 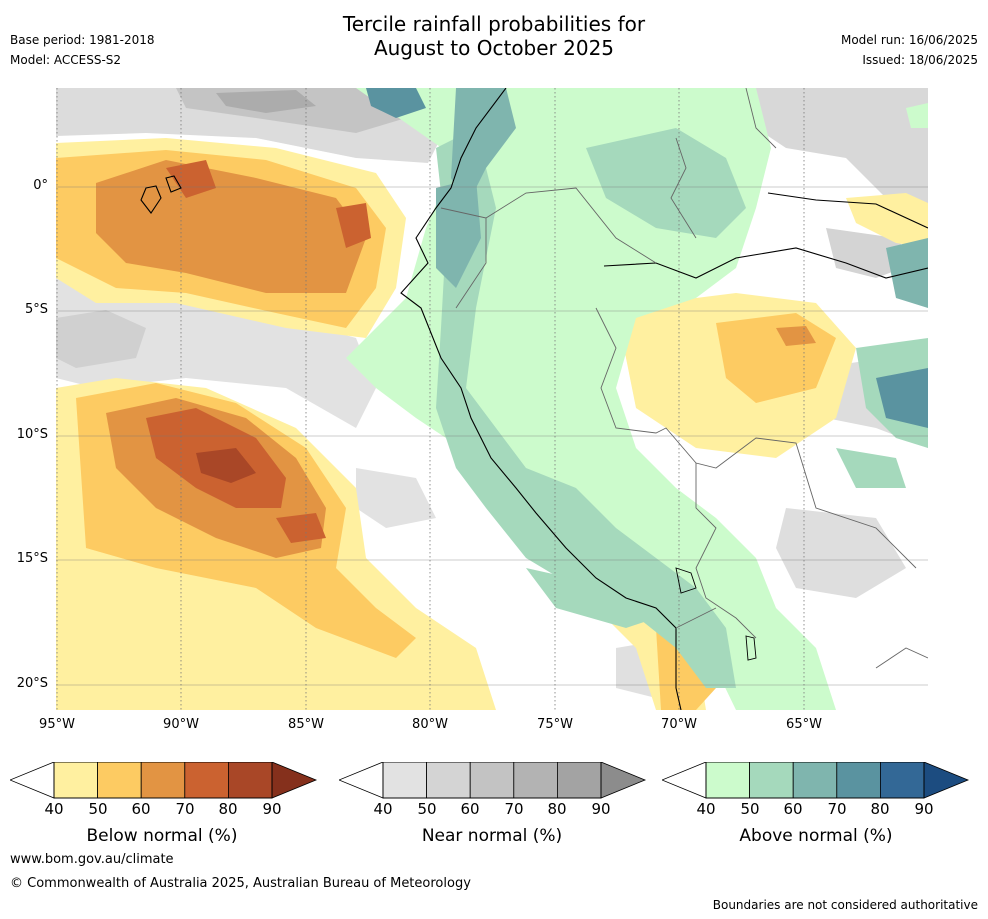 I want to click on below-tick-90: 90, so click(x=272, y=809).